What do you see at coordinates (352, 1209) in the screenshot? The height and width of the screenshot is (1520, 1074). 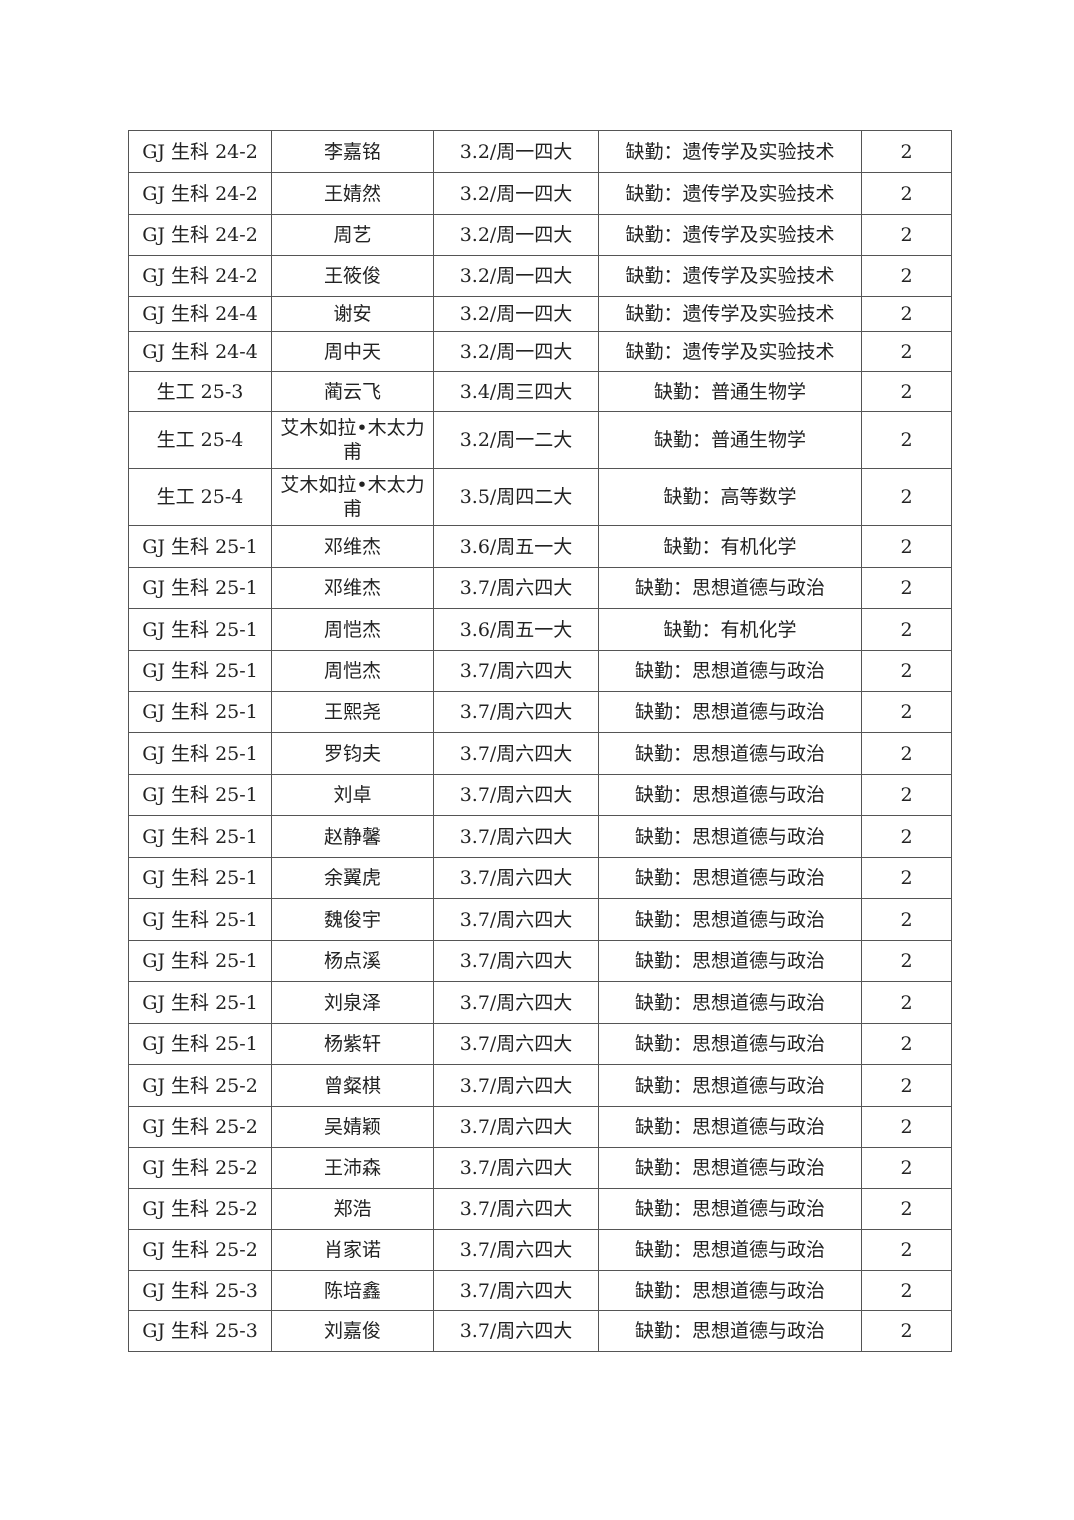 I see `student-name-cell: 郑浩` at bounding box center [352, 1209].